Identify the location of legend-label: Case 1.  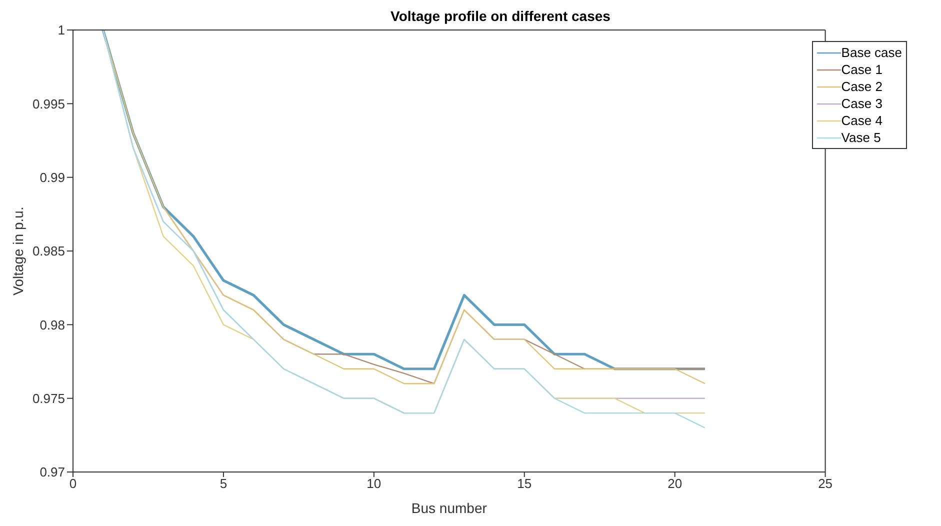
(861, 69).